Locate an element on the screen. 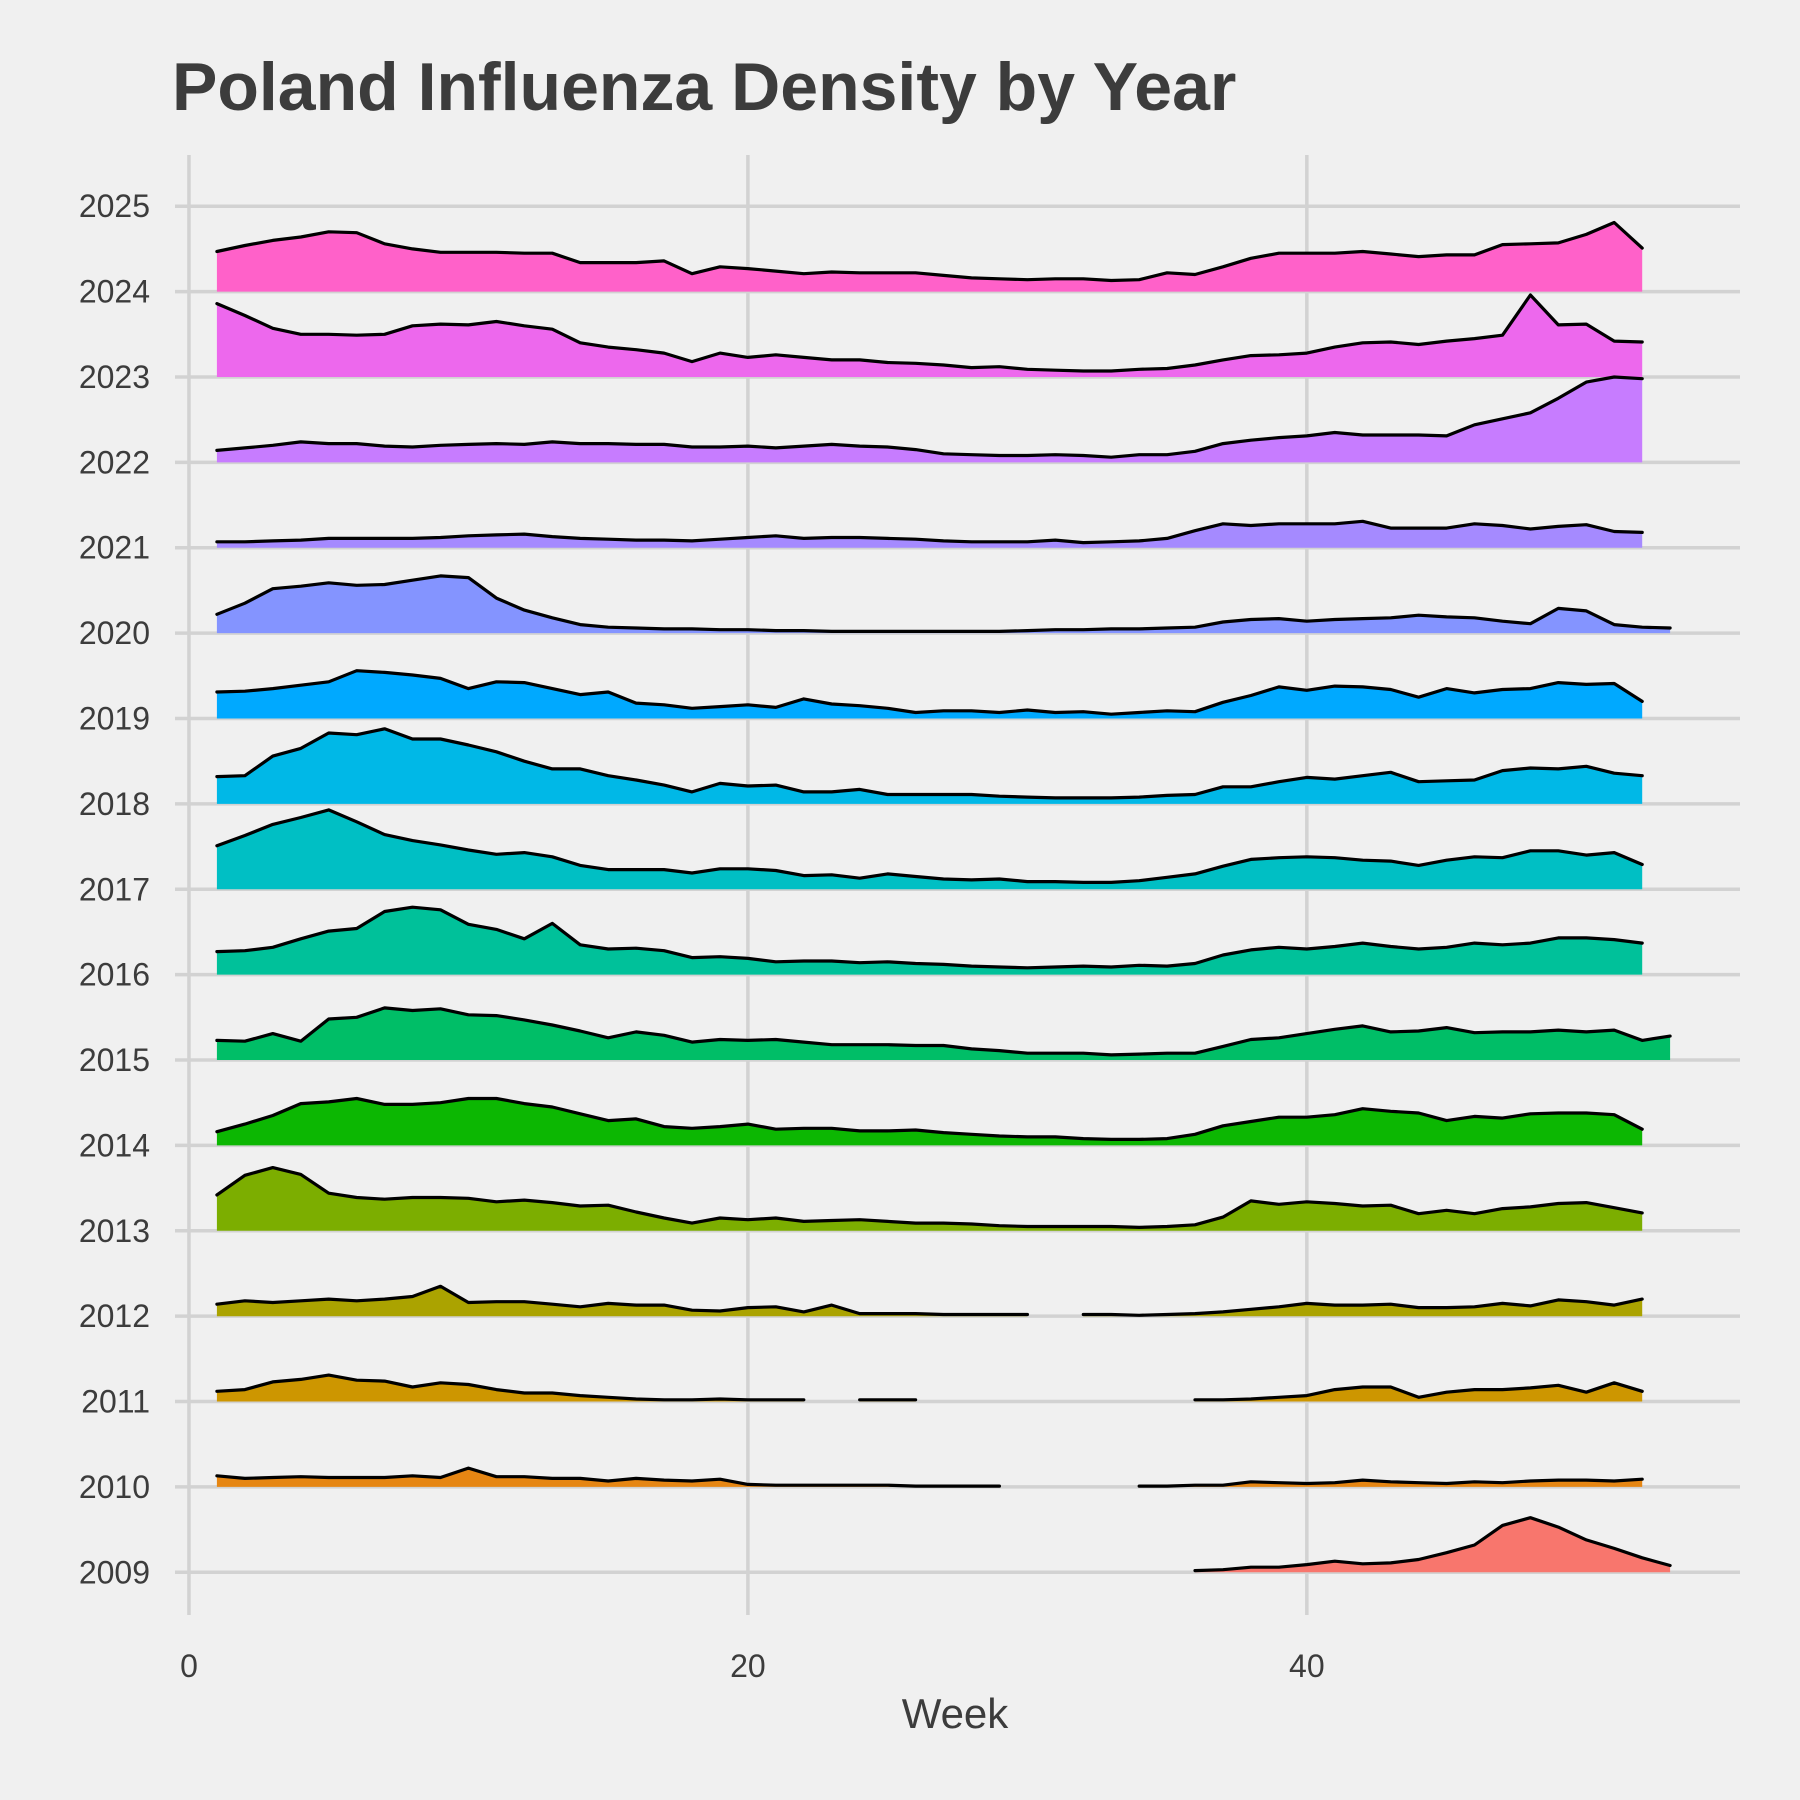 This screenshot has width=1800, height=1800. ridge-2023 is located at coordinates (929, 335).